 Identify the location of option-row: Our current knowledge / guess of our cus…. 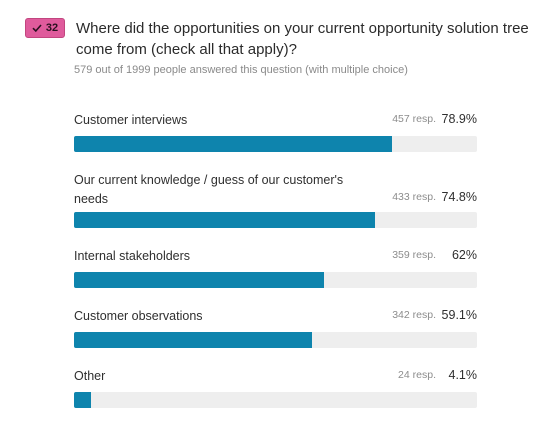
(275, 200).